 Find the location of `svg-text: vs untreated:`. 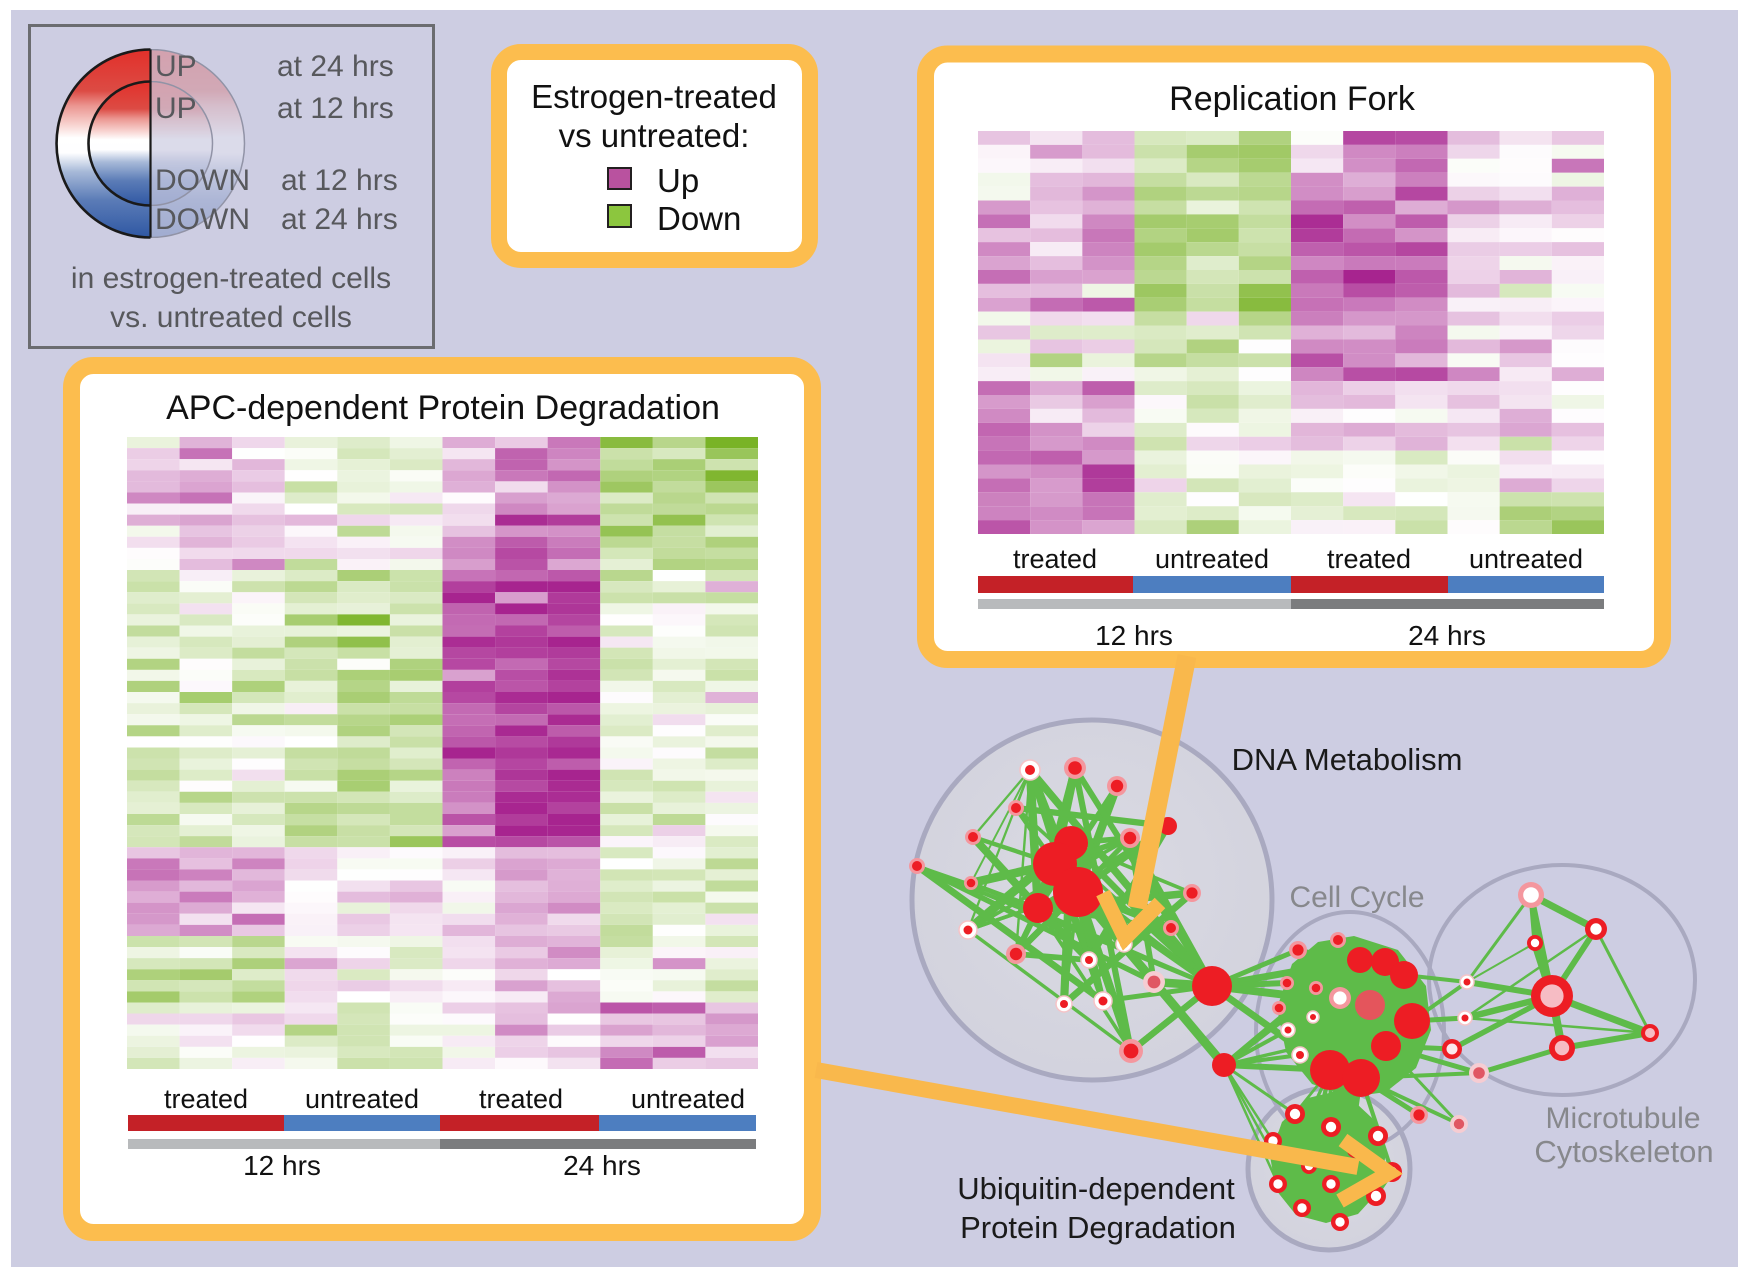

svg-text: vs untreated: is located at coordinates (654, 135).